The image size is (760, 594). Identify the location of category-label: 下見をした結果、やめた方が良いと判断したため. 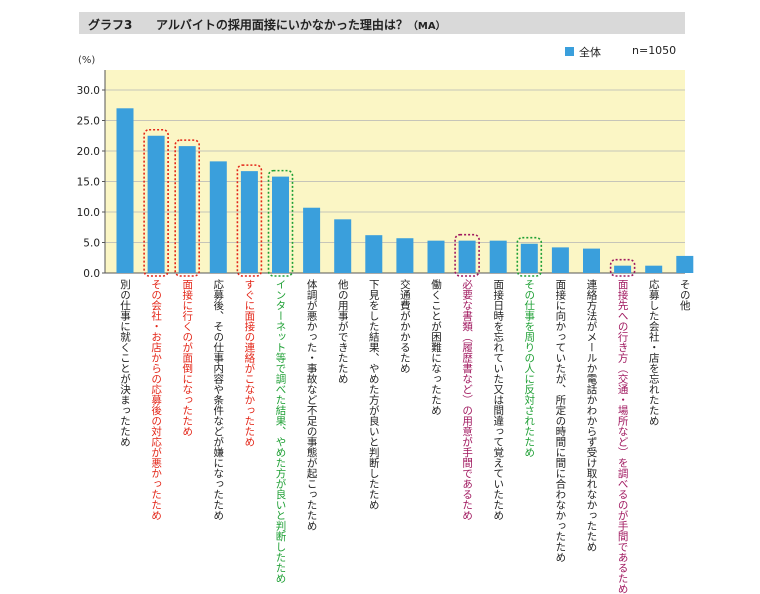
(373, 394).